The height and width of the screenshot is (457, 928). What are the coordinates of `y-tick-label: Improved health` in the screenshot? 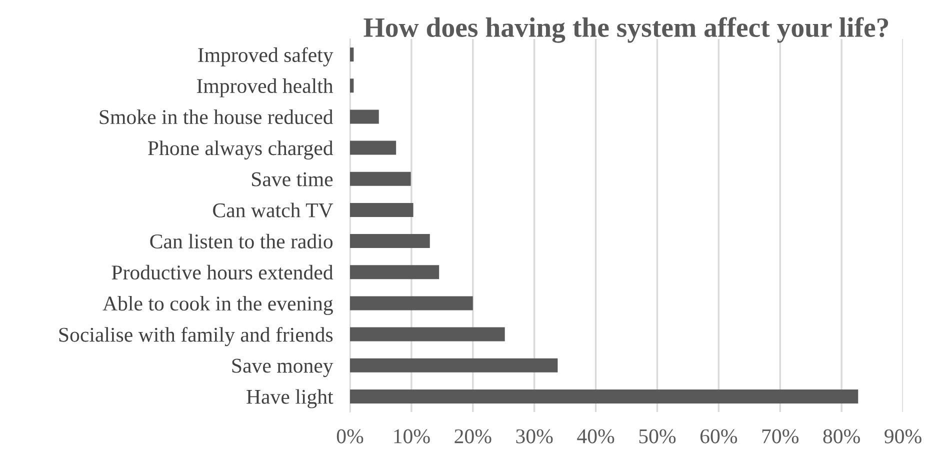 It's located at (265, 88).